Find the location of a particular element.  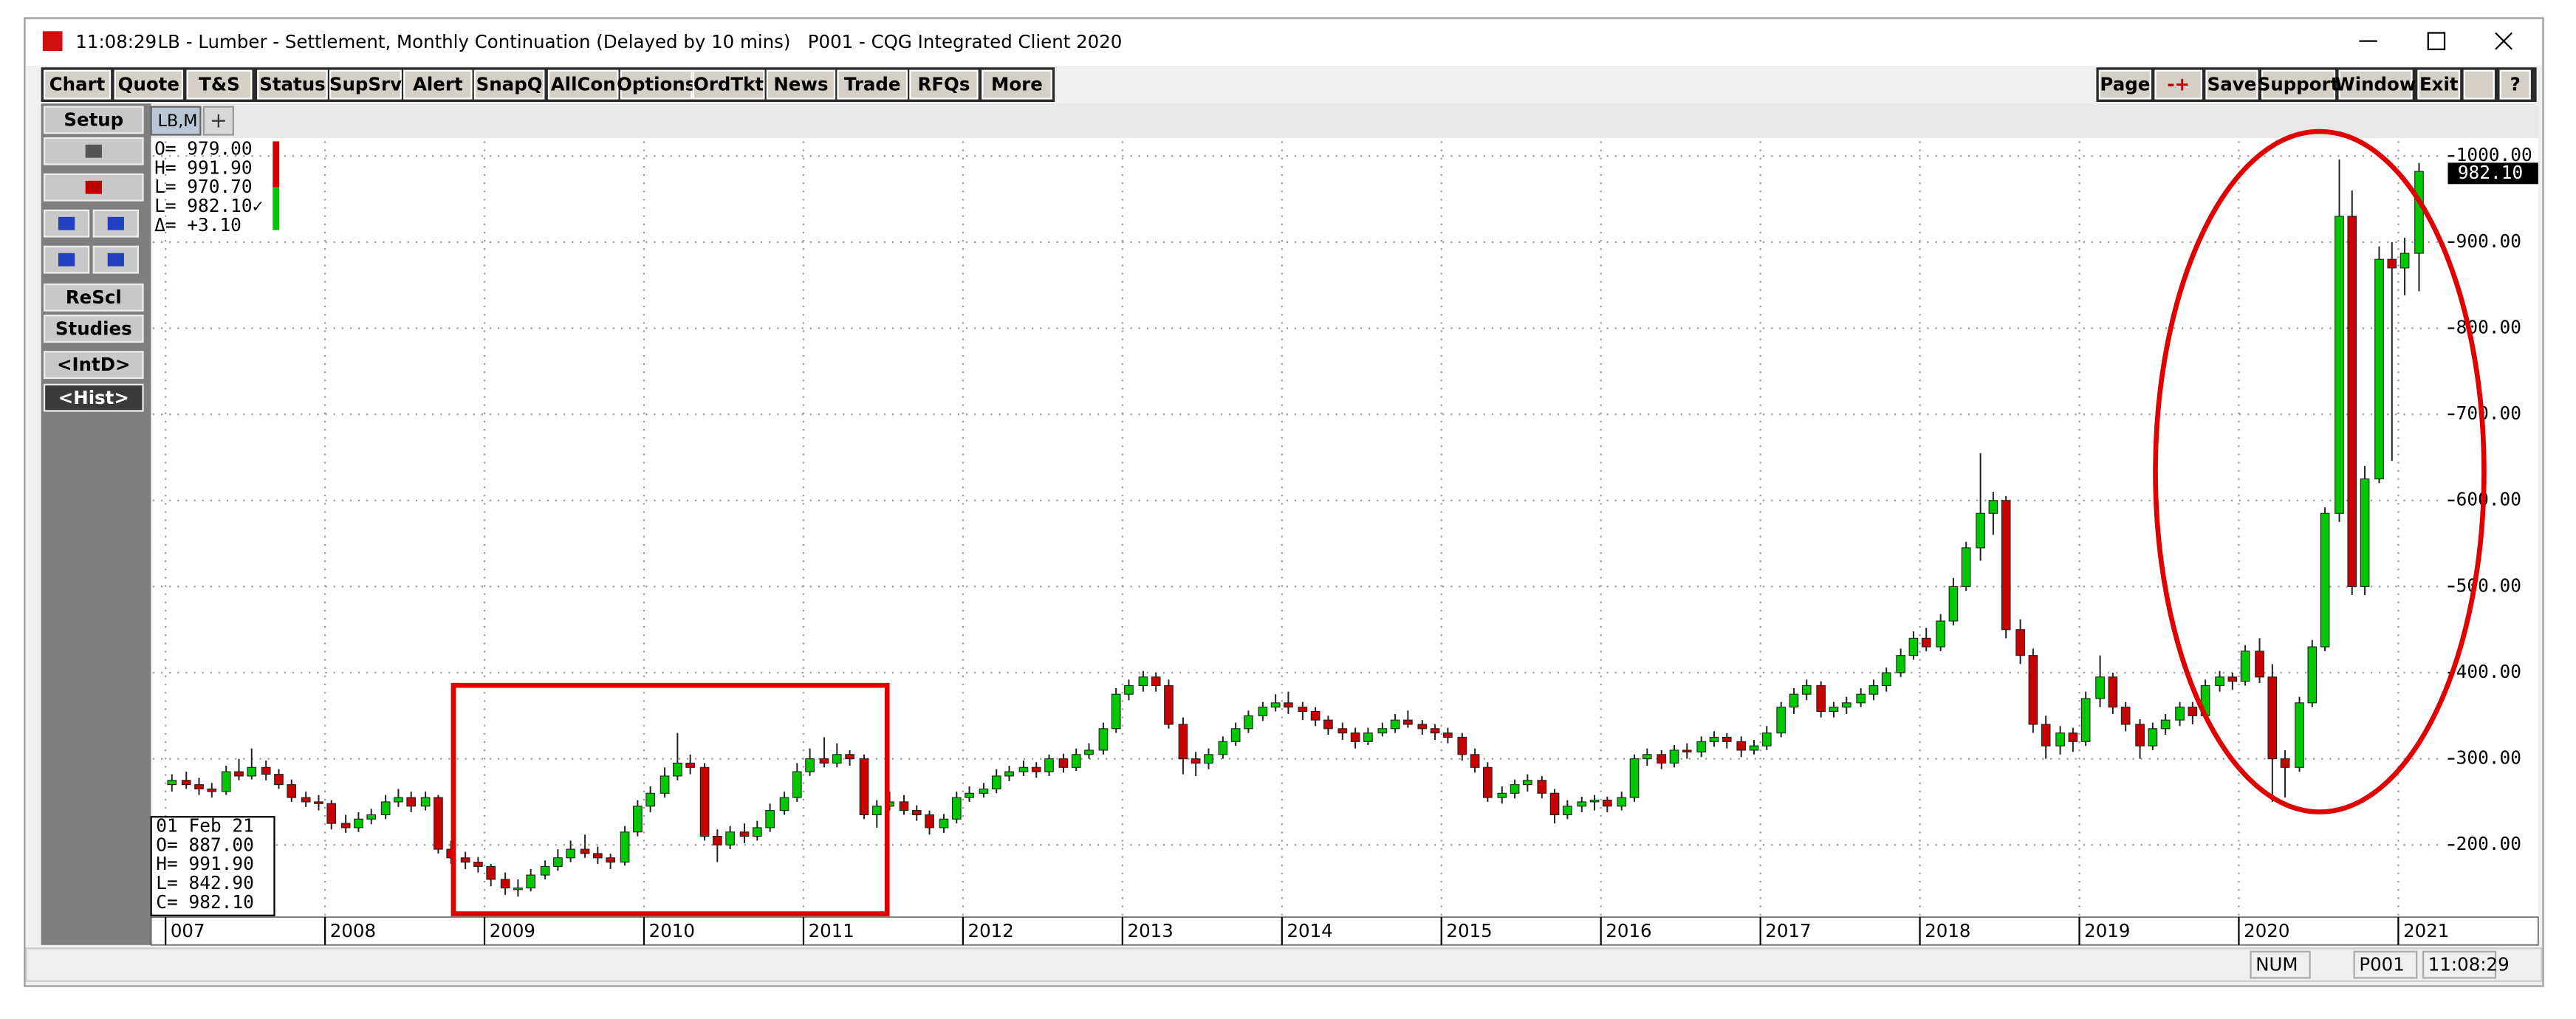

toolbar-button-label: More is located at coordinates (1017, 84).